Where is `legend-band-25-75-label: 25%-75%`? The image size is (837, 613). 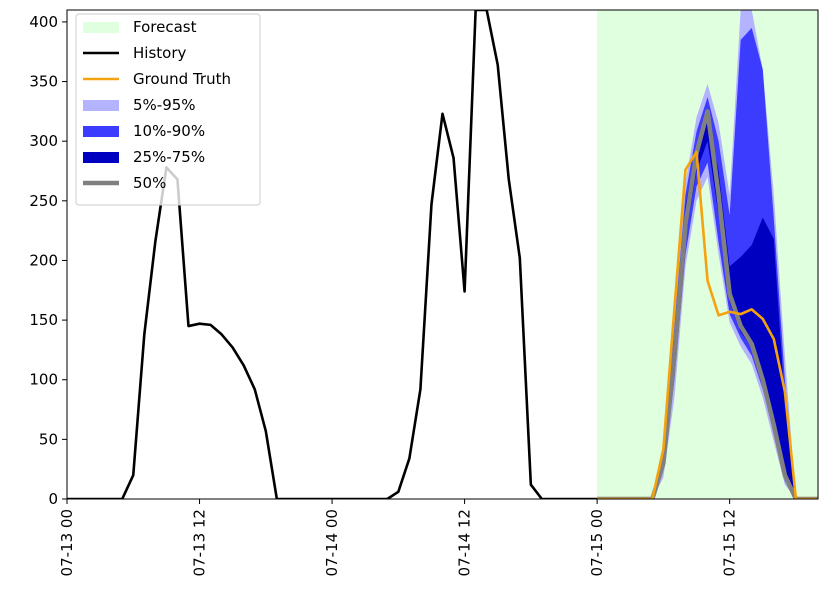 legend-band-25-75-label: 25%-75% is located at coordinates (169, 157).